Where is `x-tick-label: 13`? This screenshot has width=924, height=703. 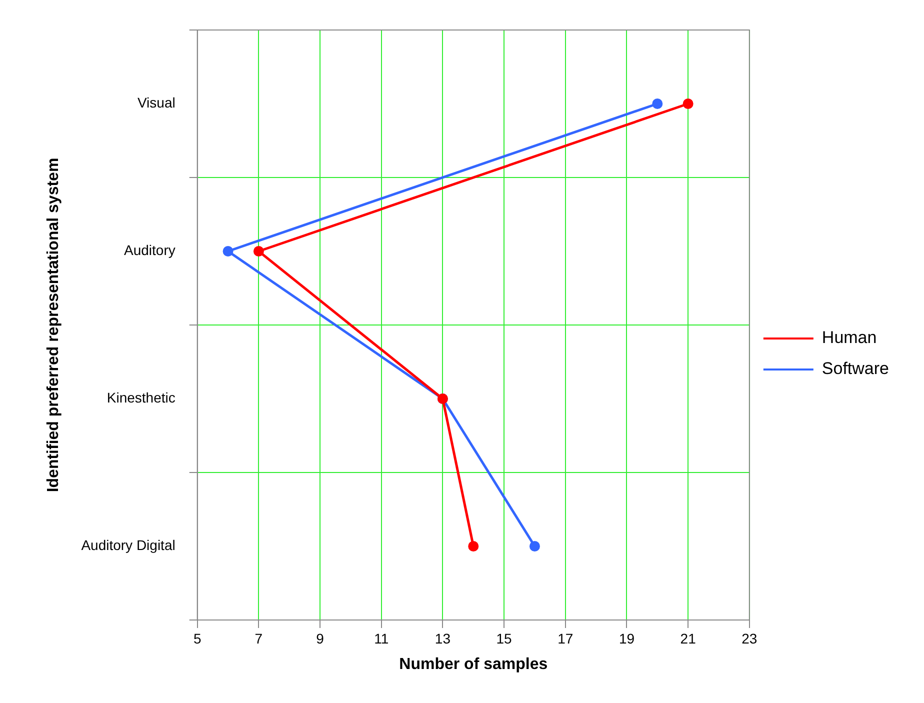
x-tick-label: 13 is located at coordinates (442, 638).